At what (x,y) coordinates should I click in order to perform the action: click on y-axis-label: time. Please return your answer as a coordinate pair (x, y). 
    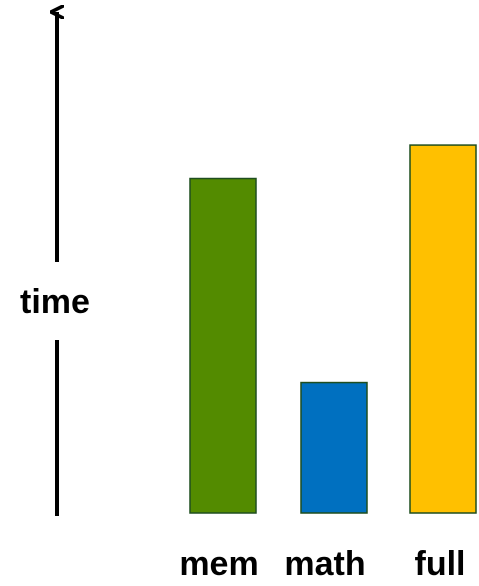
    Looking at the image, I should click on (55, 302).